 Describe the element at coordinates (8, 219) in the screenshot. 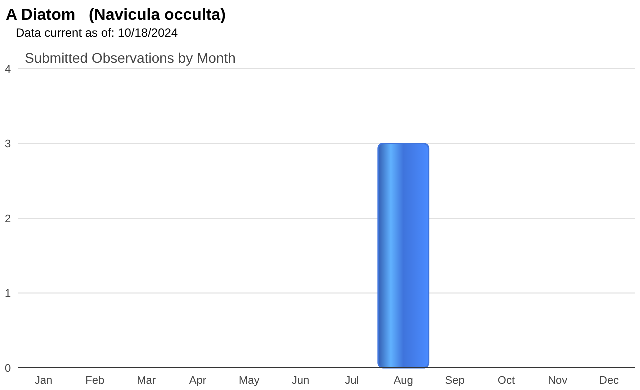

I see `y-tick-label: 2` at that location.